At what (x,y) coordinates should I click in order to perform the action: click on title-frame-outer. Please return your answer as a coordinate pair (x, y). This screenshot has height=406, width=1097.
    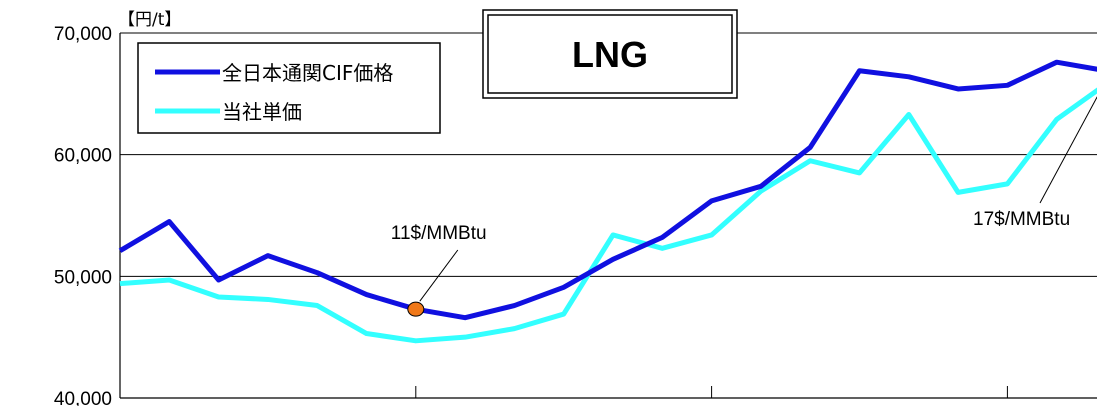
    Looking at the image, I should click on (610, 54).